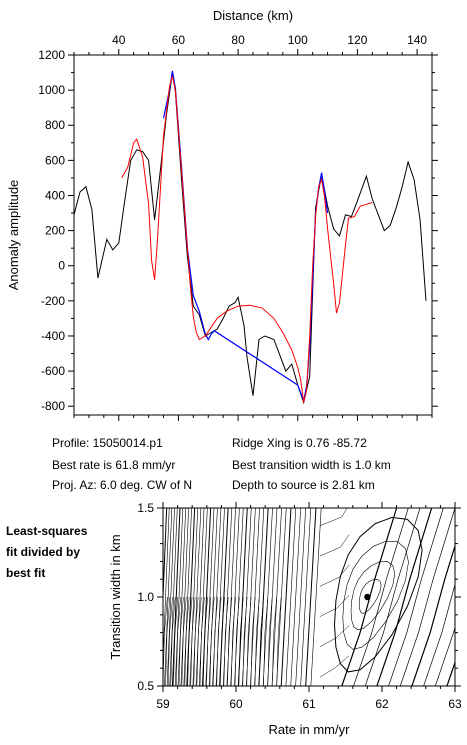  What do you see at coordinates (455, 704) in the screenshot?
I see `bottom-x-tick-label: 63` at bounding box center [455, 704].